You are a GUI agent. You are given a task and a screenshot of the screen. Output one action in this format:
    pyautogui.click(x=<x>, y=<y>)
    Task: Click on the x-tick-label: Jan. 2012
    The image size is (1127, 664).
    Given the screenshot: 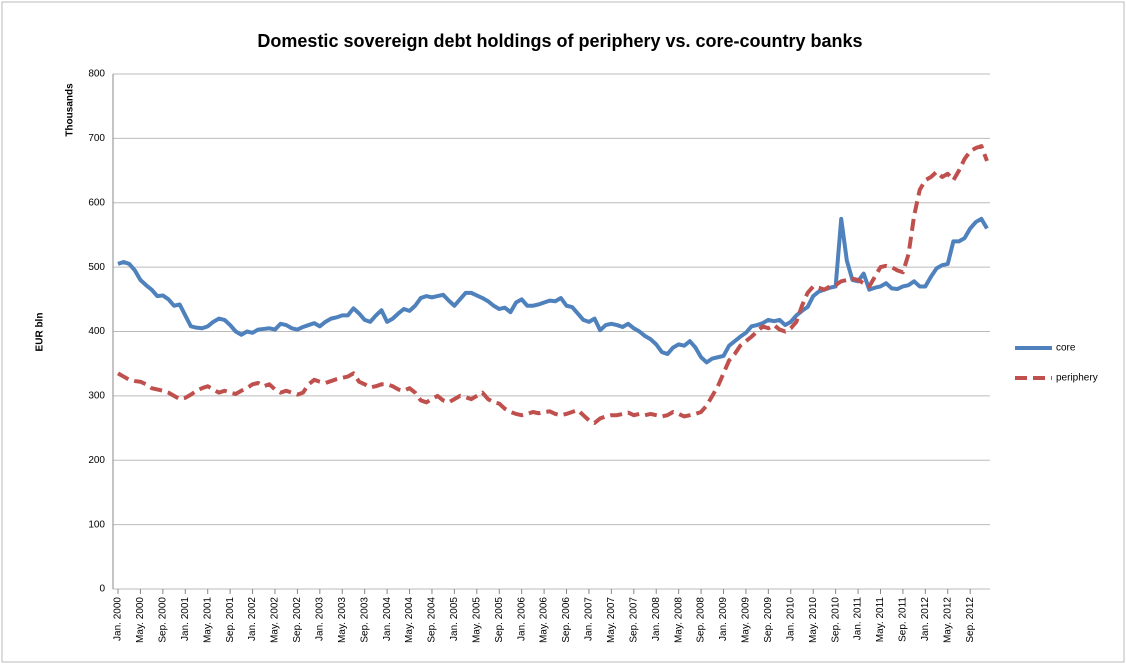 What is the action you would take?
    pyautogui.click(x=925, y=619)
    